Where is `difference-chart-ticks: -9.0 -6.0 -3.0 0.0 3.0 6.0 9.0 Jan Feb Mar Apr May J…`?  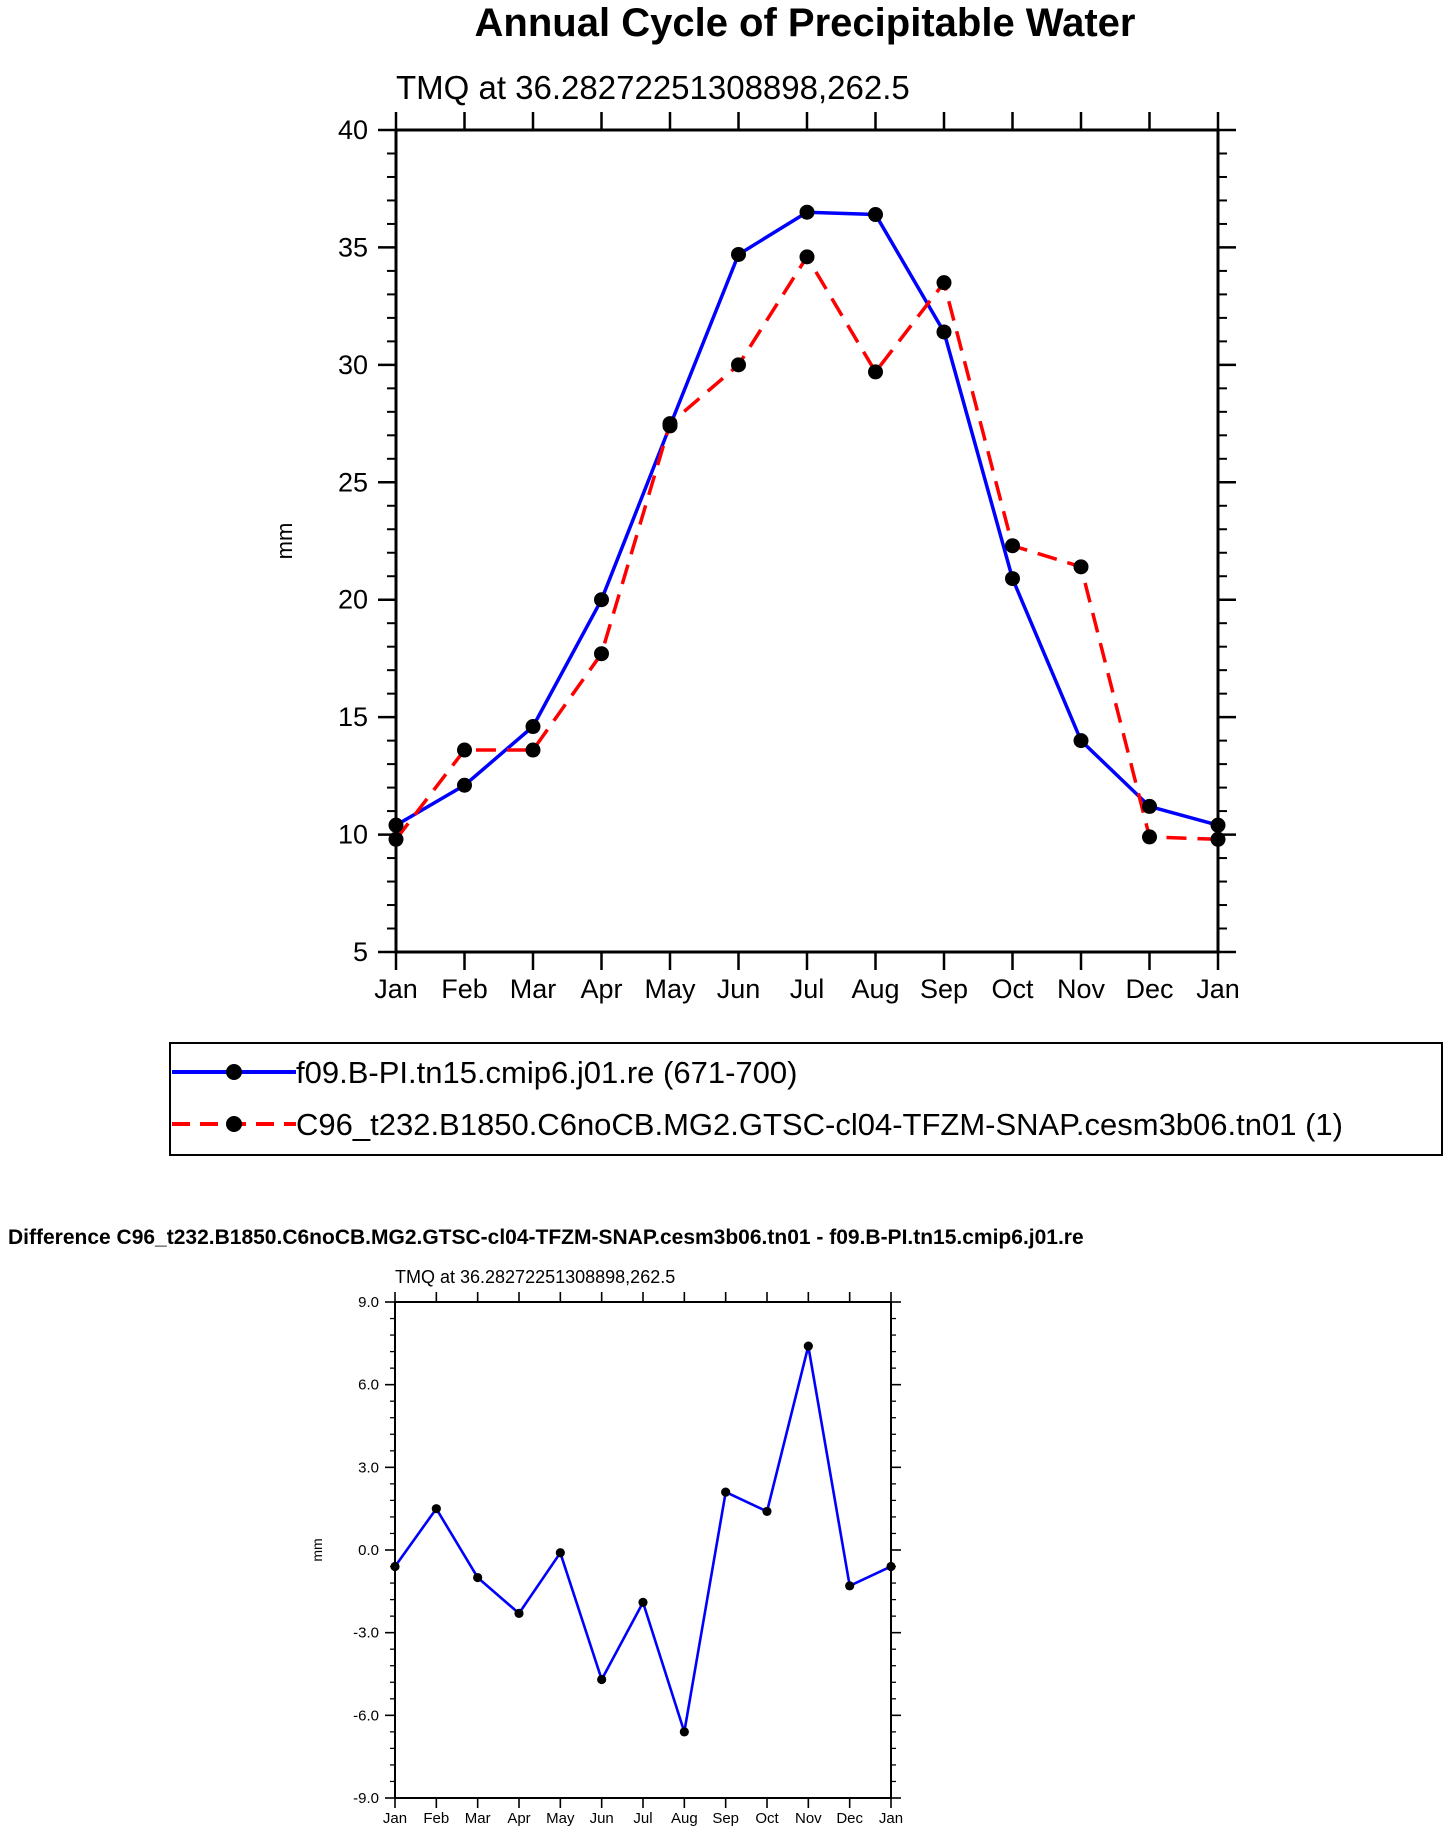 difference-chart-ticks: -9.0 -6.0 -3.0 0.0 3.0 6.0 9.0 Jan Feb Mar Apr May J… is located at coordinates (628, 1559).